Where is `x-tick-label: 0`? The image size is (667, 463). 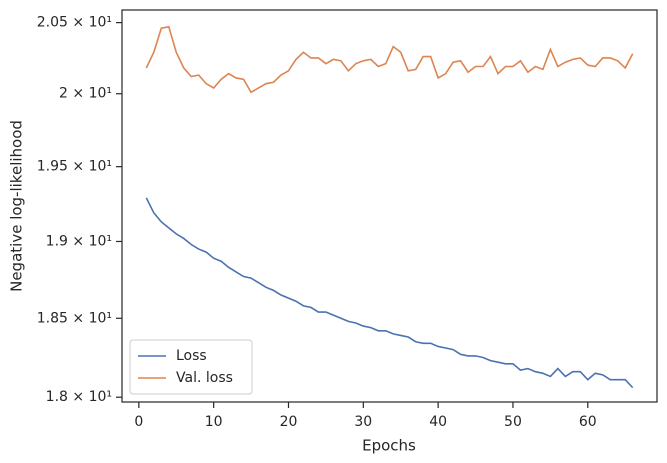
x-tick-label: 0 is located at coordinates (138, 422).